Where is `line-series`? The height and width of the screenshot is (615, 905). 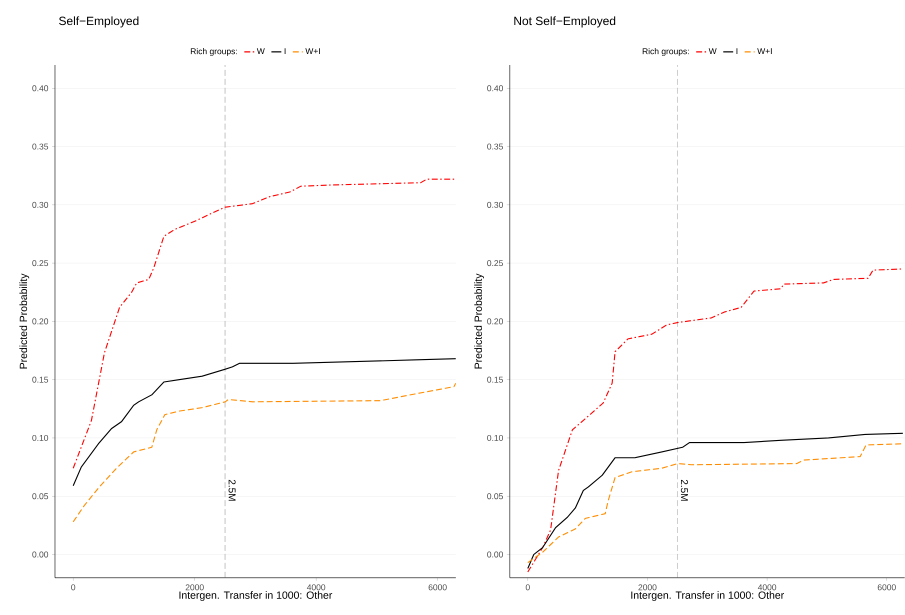
line-series is located at coordinates (264, 452).